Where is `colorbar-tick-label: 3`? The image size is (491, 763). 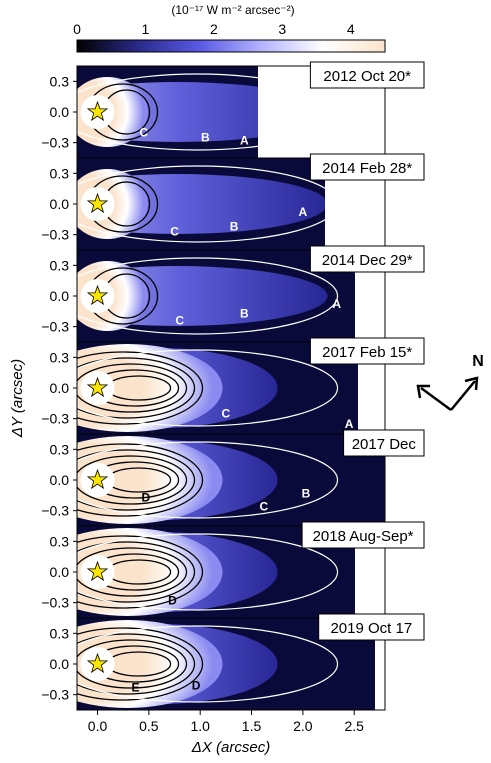 colorbar-tick-label: 3 is located at coordinates (282, 29).